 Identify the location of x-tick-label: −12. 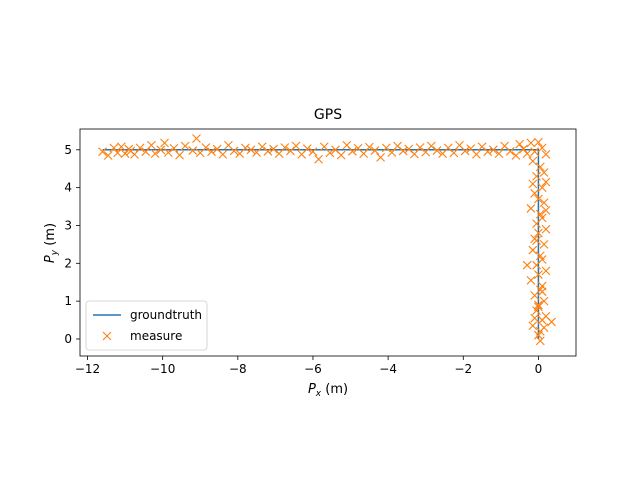
(87, 369).